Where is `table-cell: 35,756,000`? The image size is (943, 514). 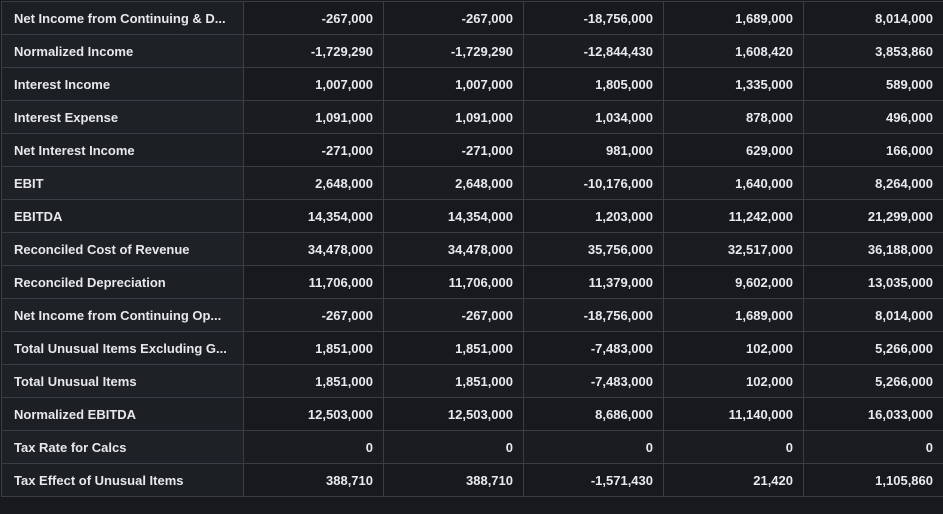
table-cell: 35,756,000 is located at coordinates (593, 249).